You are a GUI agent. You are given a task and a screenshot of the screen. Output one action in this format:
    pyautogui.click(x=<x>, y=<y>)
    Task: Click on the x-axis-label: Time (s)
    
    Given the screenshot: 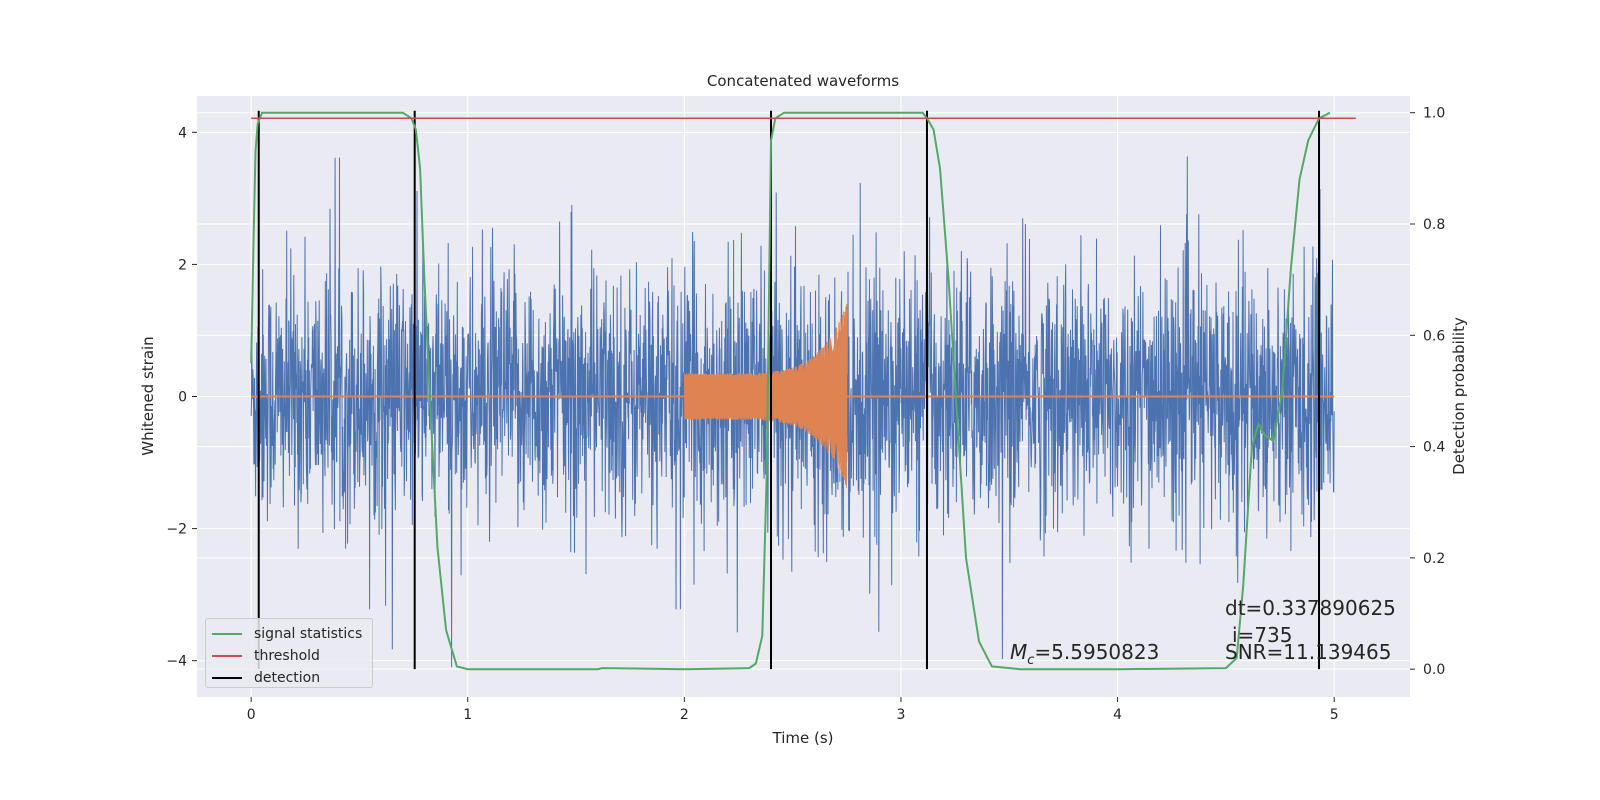 What is the action you would take?
    pyautogui.click(x=803, y=738)
    